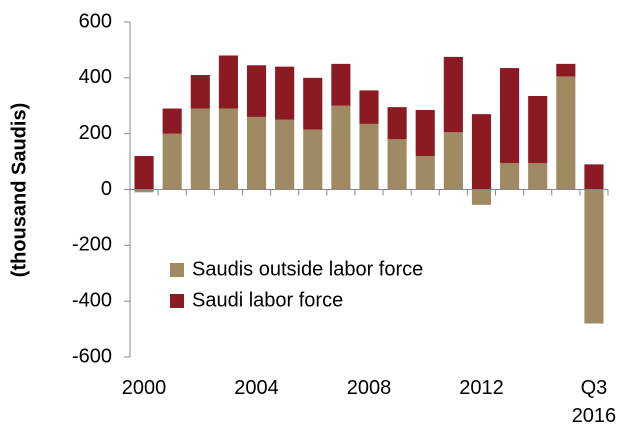 The width and height of the screenshot is (628, 439). What do you see at coordinates (256, 388) in the screenshot?
I see `x-tick-label: 2004` at bounding box center [256, 388].